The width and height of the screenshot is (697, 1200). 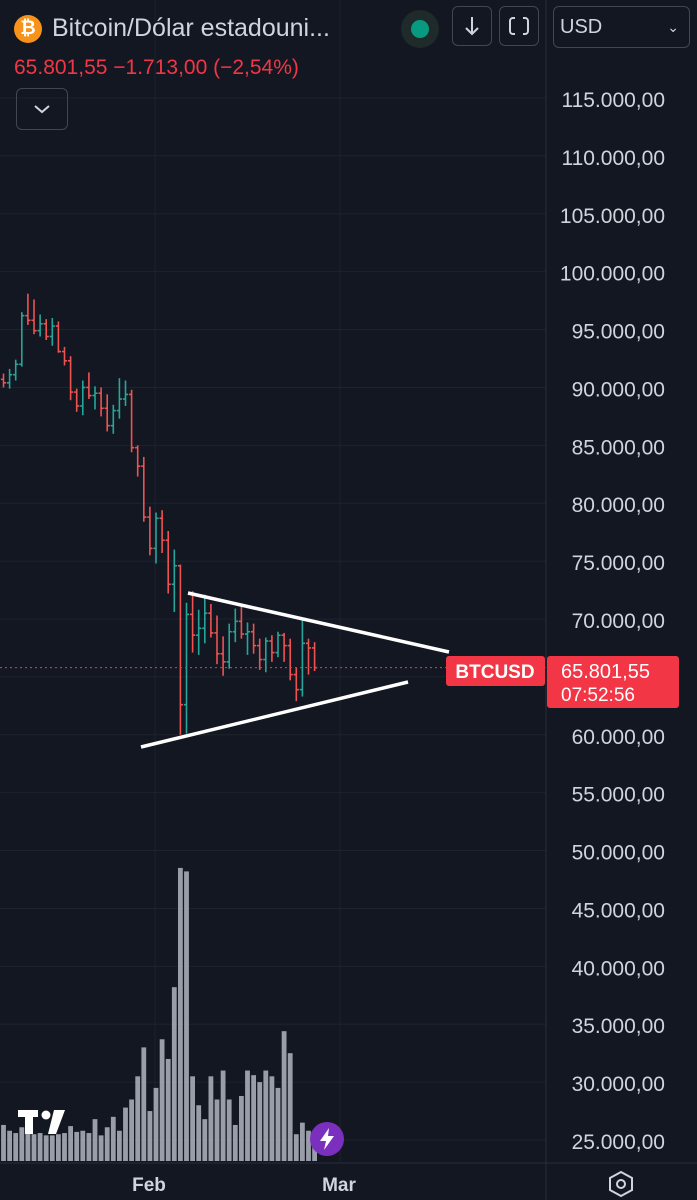 I want to click on hexagon-settings-icon, so click(x=621, y=1184).